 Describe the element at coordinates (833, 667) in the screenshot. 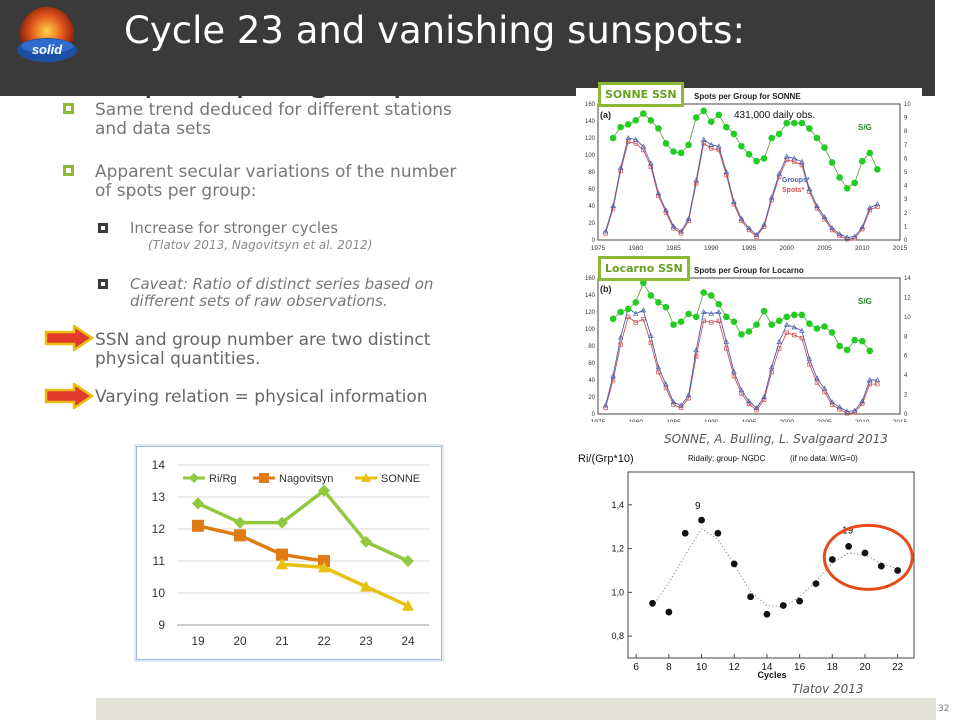

I see `x-tick-label: 18` at that location.